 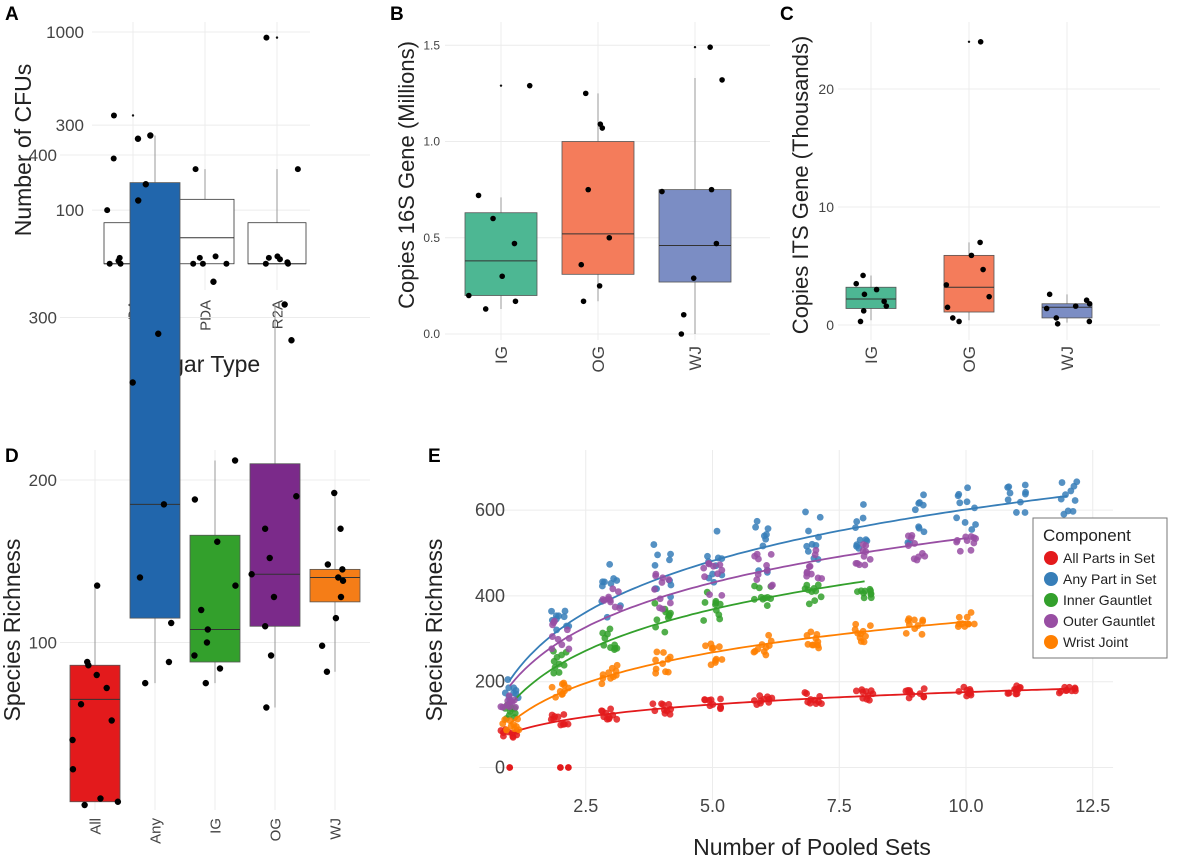 What do you see at coordinates (431, 238) in the screenshot?
I see `panel-B-y-tick-label: 0.5` at bounding box center [431, 238].